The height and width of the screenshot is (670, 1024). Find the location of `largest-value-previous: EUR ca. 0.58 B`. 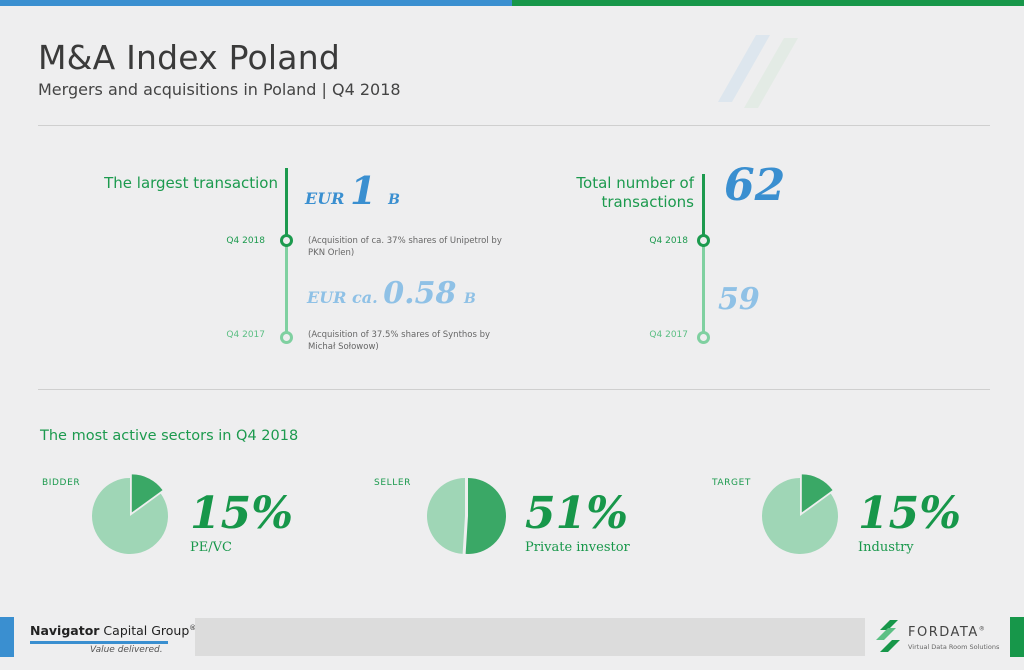

largest-value-previous: EUR ca. 0.58 B is located at coordinates (391, 293).